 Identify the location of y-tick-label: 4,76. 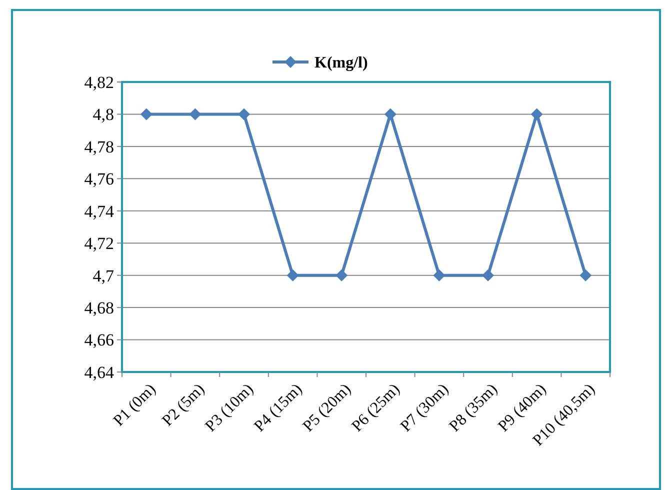
(99, 179).